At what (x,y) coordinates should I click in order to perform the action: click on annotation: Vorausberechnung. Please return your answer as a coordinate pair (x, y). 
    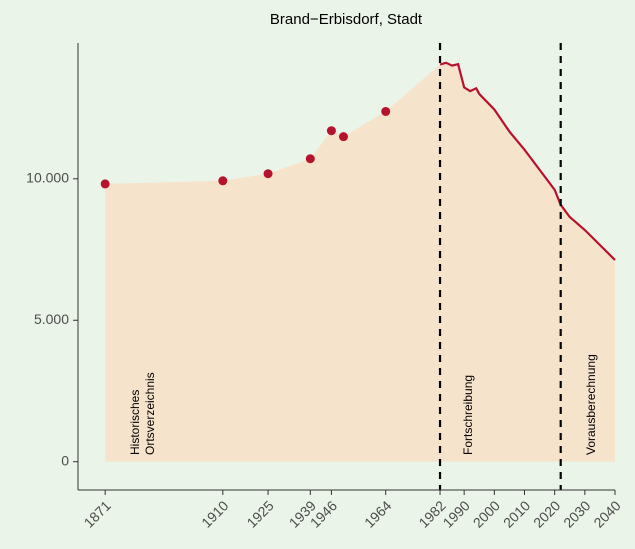
    Looking at the image, I should click on (591, 404).